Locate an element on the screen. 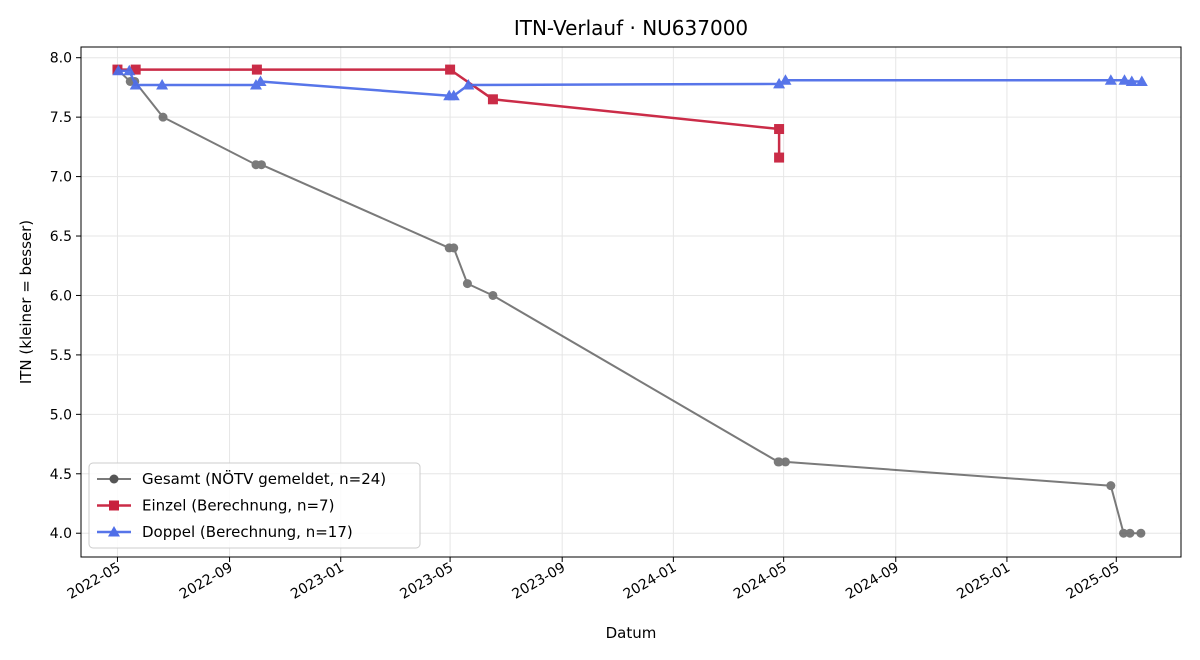  legend-label: Gesamt (NÖTV gemeldet, n=24) is located at coordinates (264, 478).